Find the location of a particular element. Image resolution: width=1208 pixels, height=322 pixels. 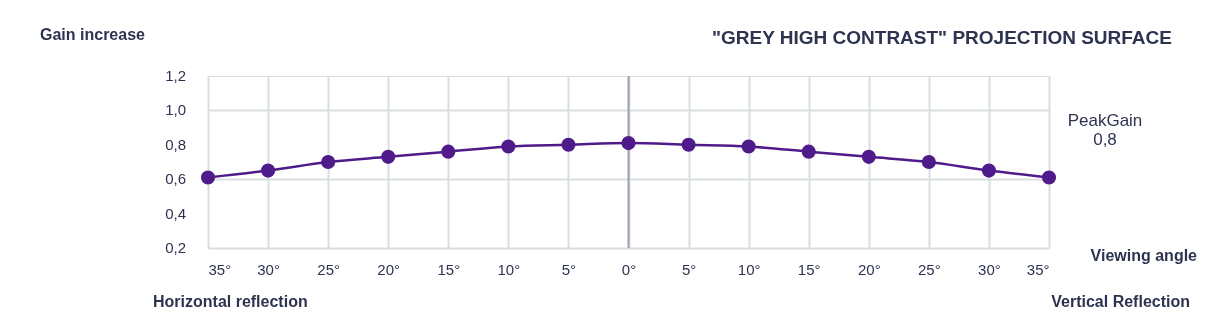

x-tick-label: 0° is located at coordinates (629, 269).